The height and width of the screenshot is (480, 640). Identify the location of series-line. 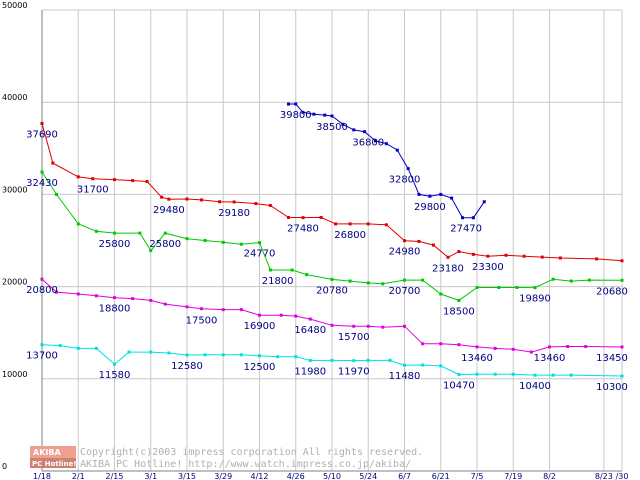
(386, 161).